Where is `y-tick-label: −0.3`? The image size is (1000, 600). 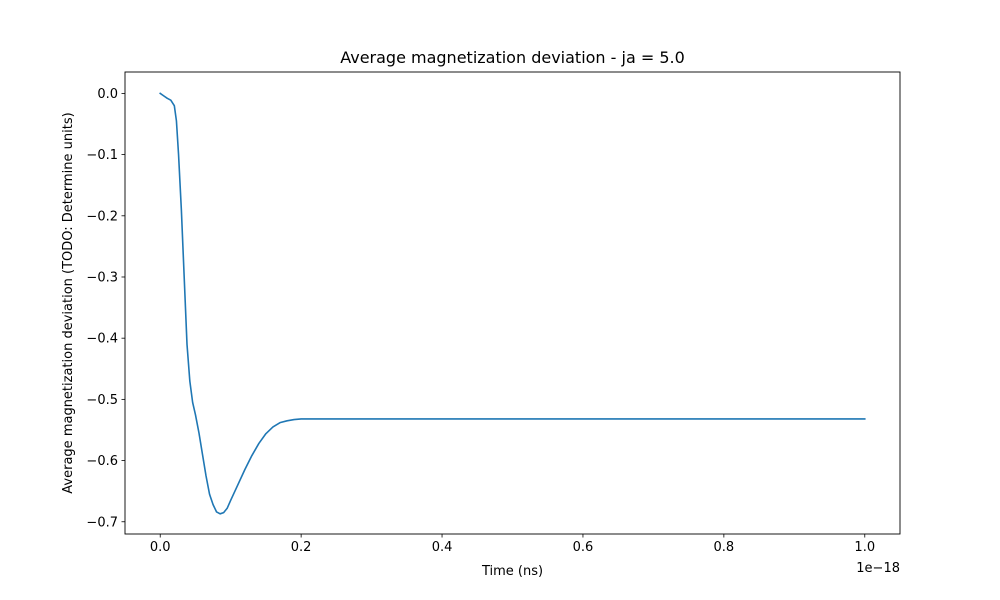 y-tick-label: −0.3 is located at coordinates (102, 277).